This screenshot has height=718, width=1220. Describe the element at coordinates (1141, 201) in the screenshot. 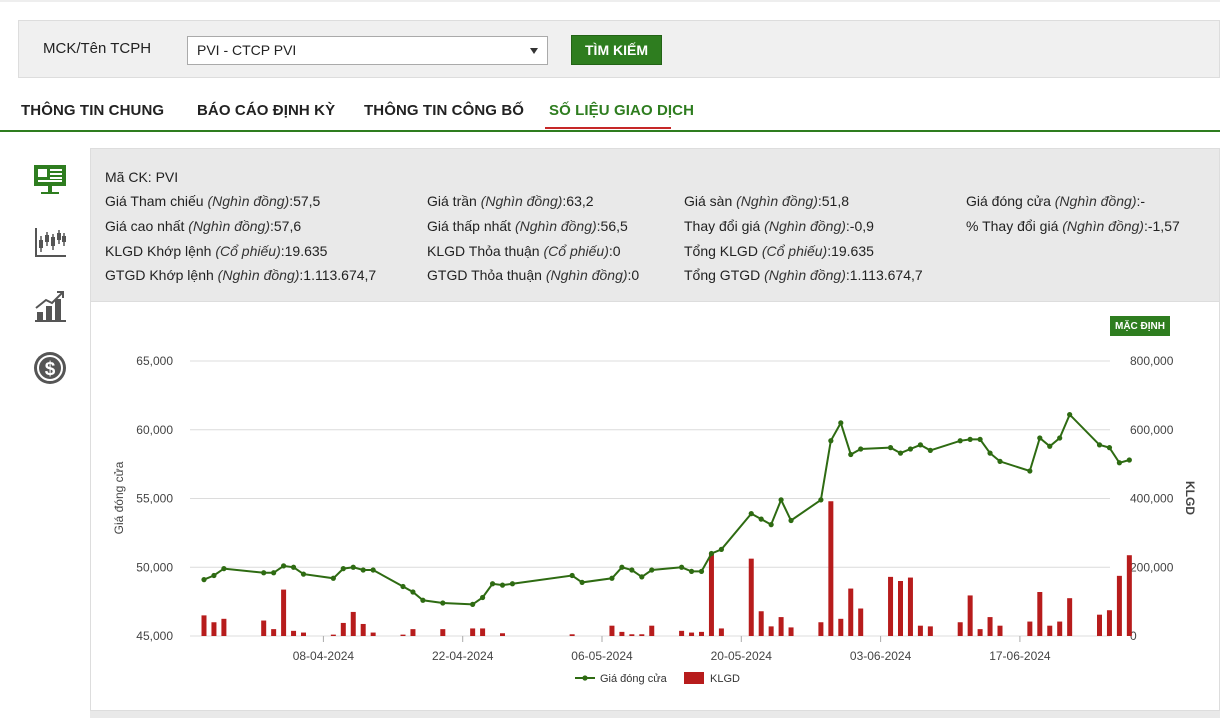

I see `info-value: :-` at that location.